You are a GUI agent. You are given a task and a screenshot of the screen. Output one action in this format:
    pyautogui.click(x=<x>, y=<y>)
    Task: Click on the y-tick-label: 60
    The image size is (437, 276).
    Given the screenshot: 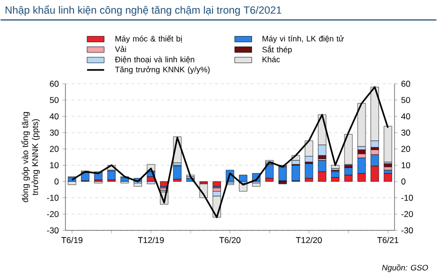 What is the action you would take?
    pyautogui.click(x=54, y=83)
    